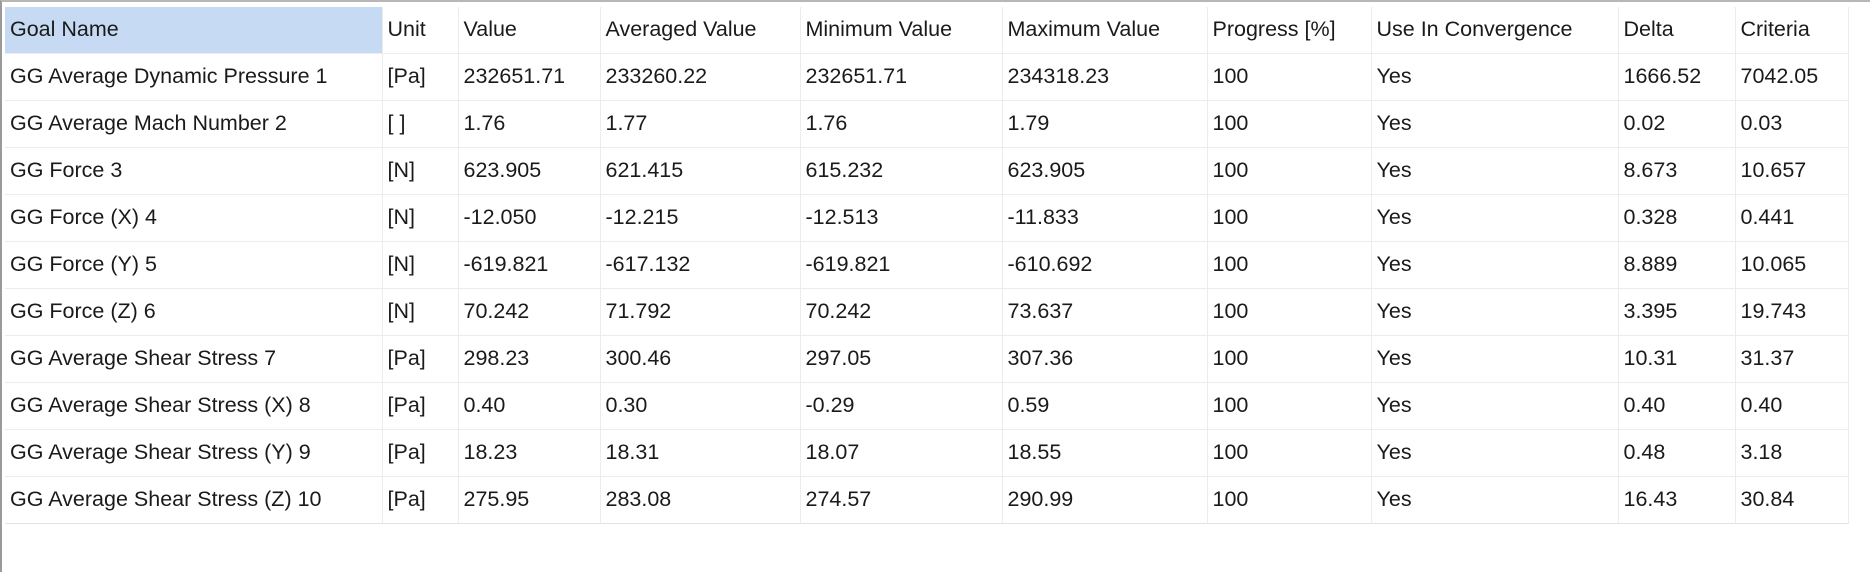  Describe the element at coordinates (700, 77) in the screenshot. I see `averaged-value-cell: 233260.22` at that location.